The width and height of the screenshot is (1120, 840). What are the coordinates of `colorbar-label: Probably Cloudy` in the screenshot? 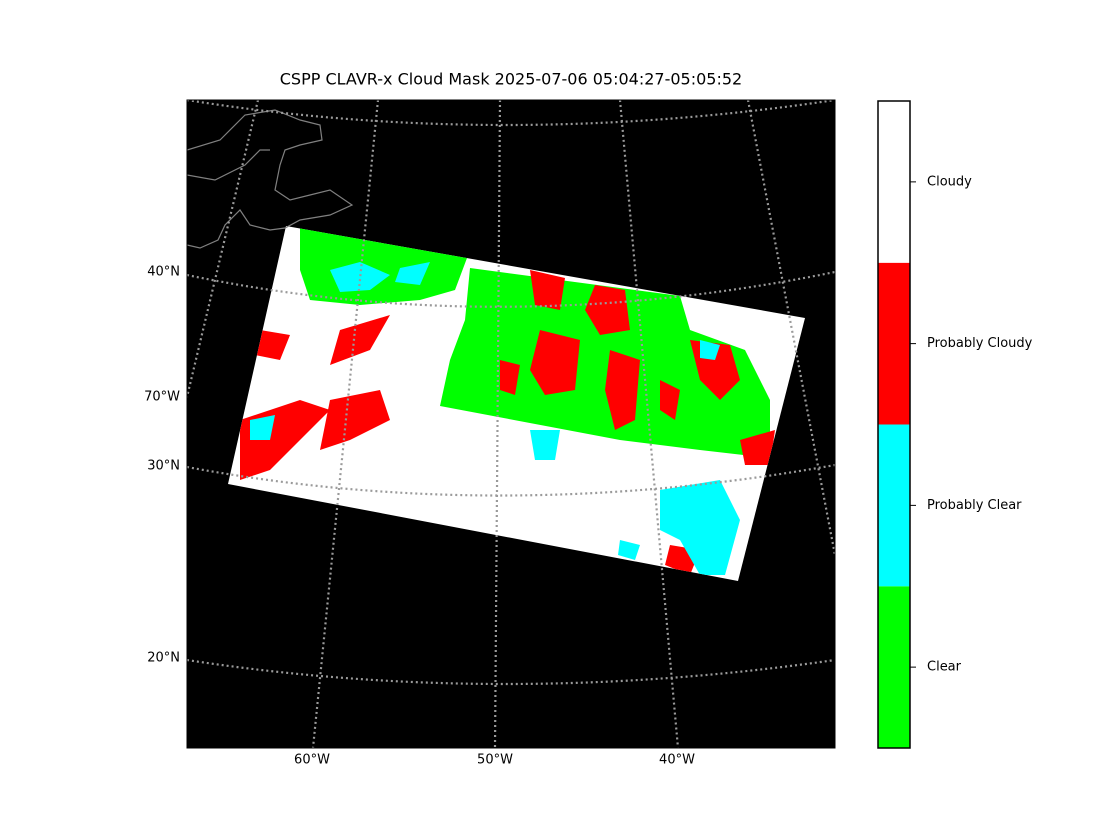 It's located at (980, 343).